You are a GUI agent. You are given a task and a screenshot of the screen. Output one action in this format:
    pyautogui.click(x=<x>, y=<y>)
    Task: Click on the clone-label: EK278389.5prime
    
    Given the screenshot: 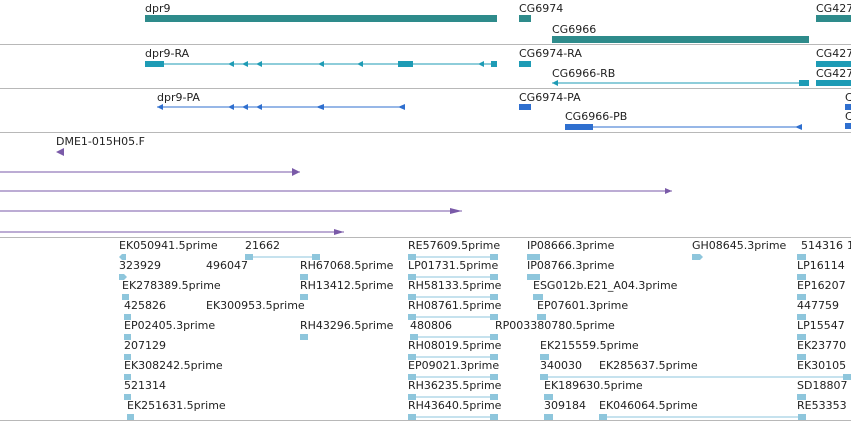 What is the action you would take?
    pyautogui.click(x=171, y=285)
    